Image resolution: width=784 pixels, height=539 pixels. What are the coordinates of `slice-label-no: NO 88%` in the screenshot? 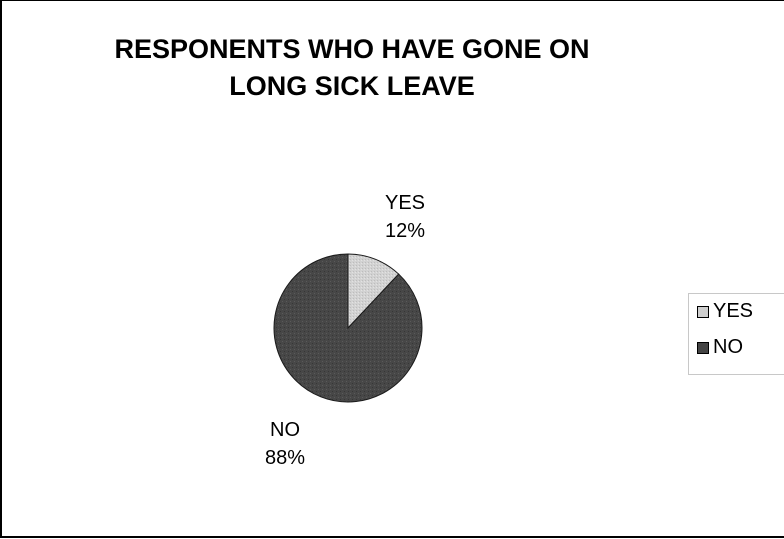 It's located at (285, 444).